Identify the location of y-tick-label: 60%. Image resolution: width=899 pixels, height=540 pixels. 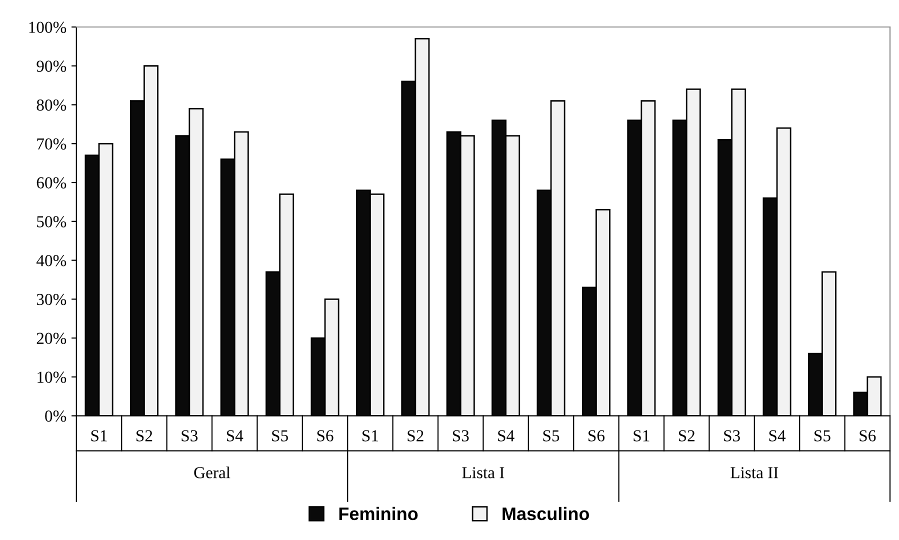
(51, 183).